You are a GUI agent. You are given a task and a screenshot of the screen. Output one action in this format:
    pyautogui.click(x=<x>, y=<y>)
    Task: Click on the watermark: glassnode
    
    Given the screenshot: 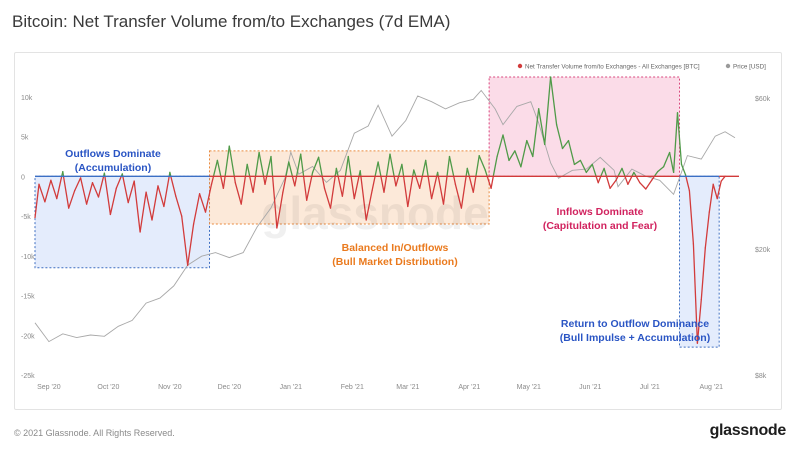 What is the action you would take?
    pyautogui.click(x=375, y=213)
    